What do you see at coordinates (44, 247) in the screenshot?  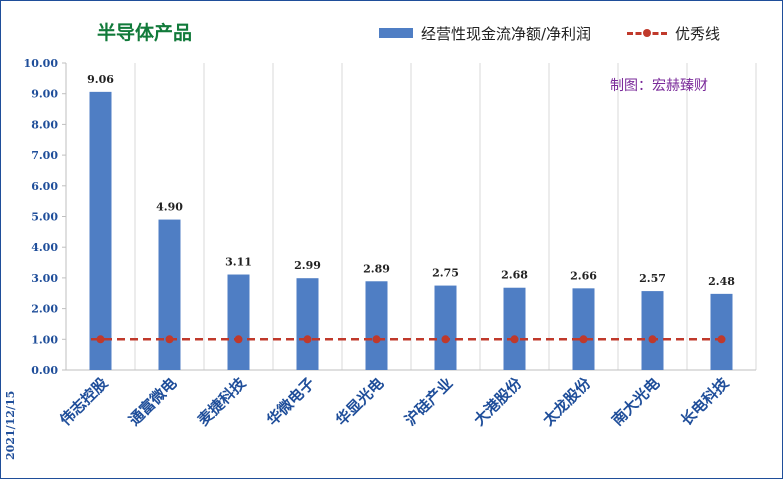 I see `y-tick-label: 4.00` at bounding box center [44, 247].